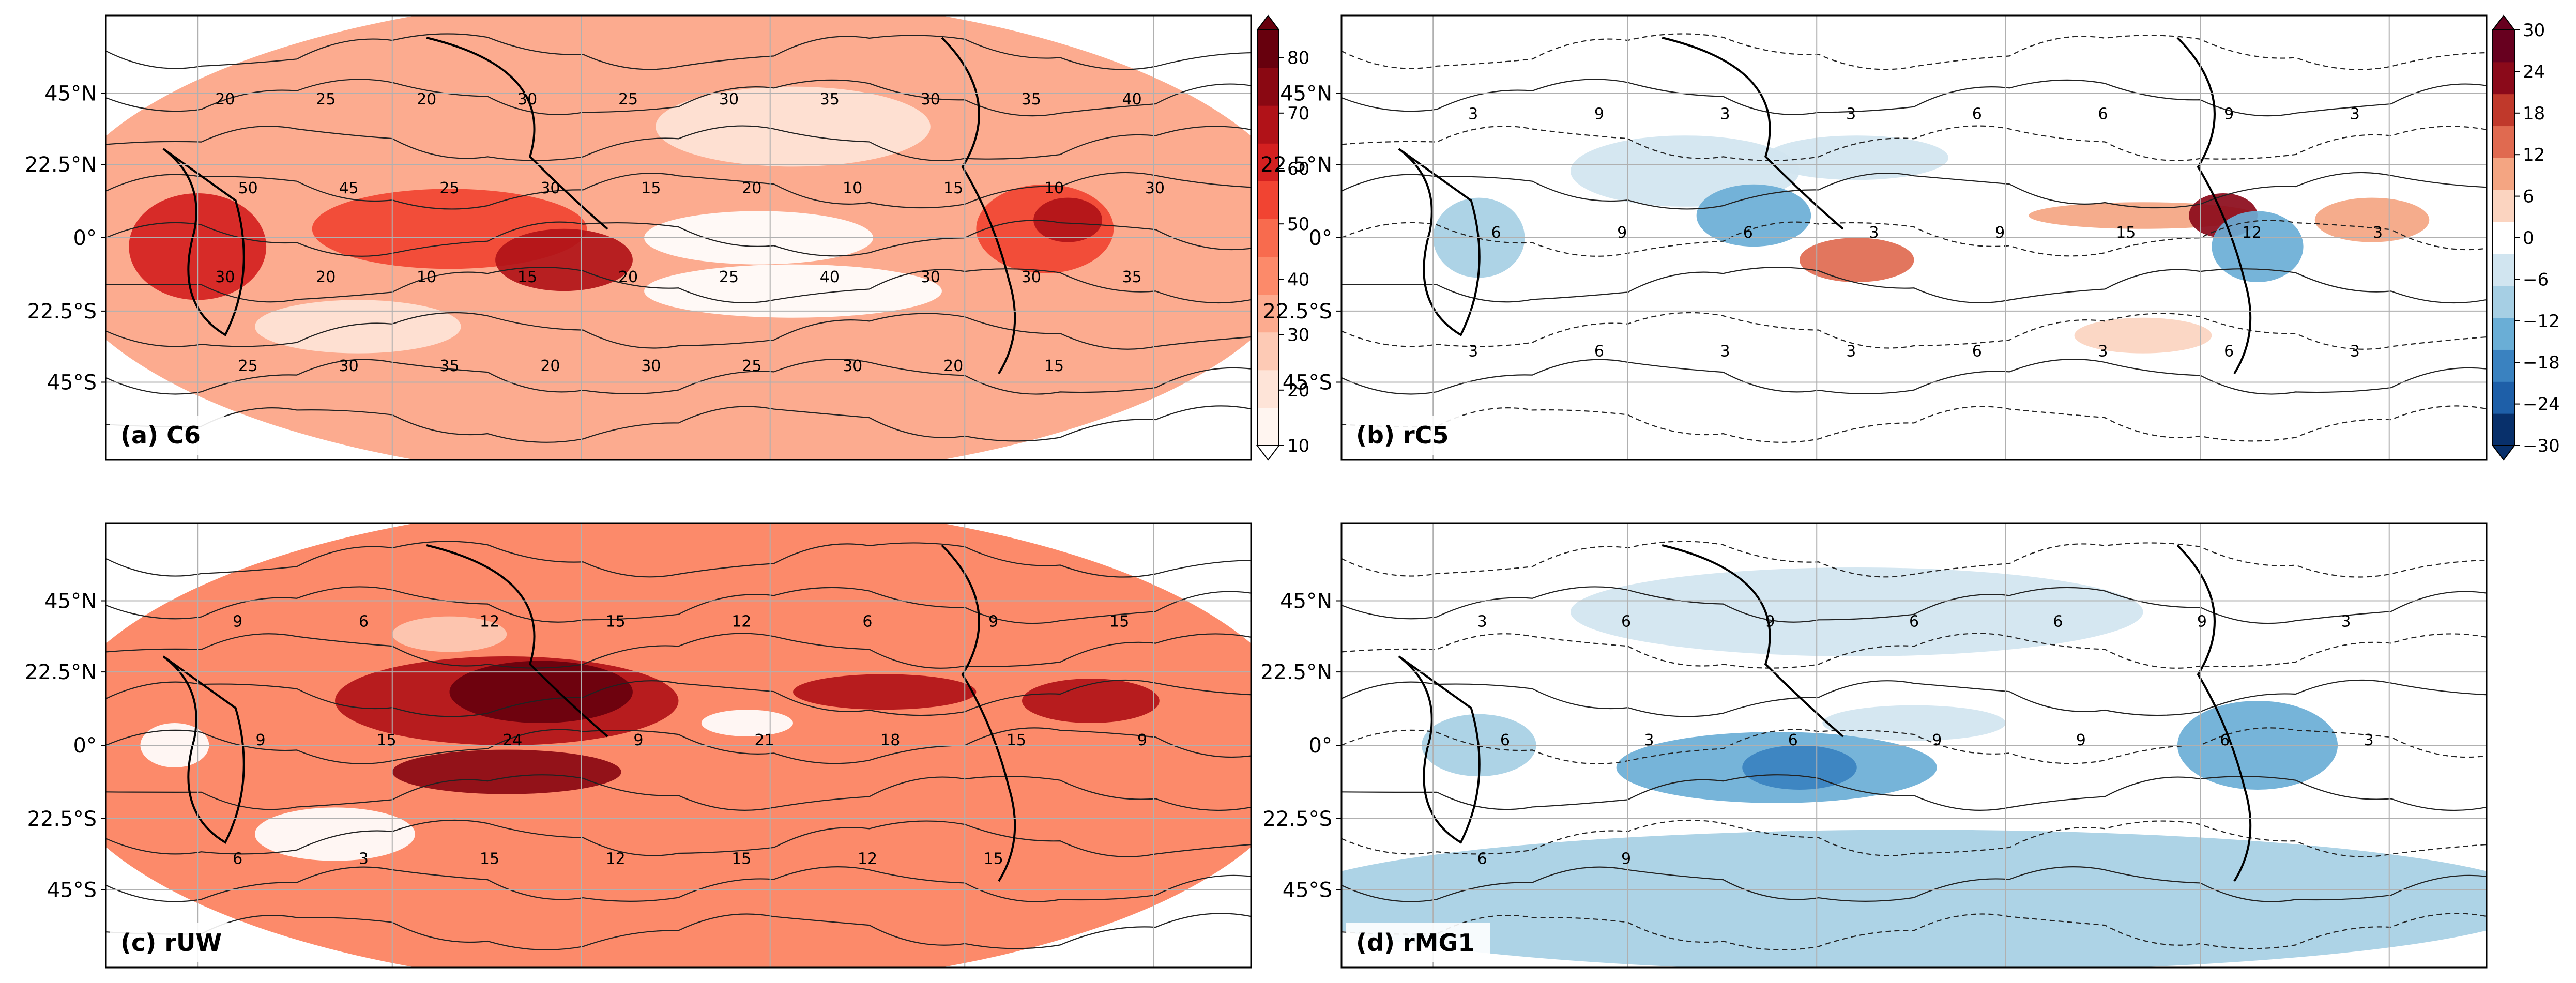 This screenshot has height=983, width=2576. What do you see at coordinates (1296, 672) in the screenshot?
I see `ytick-label: 22.5°N` at bounding box center [1296, 672].